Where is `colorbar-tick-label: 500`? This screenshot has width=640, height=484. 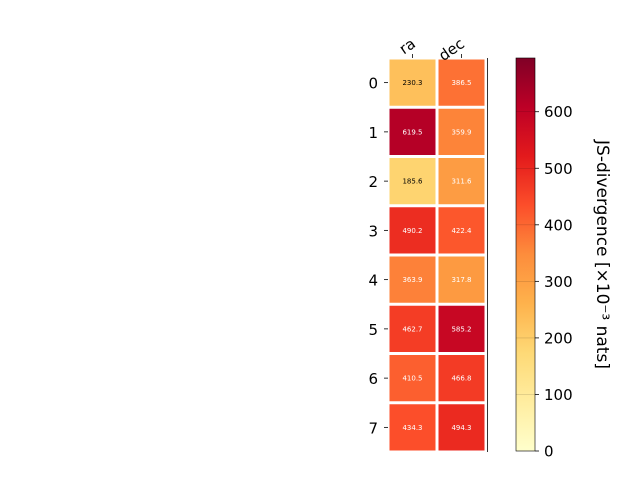 colorbar-tick-label: 500 is located at coordinates (558, 169).